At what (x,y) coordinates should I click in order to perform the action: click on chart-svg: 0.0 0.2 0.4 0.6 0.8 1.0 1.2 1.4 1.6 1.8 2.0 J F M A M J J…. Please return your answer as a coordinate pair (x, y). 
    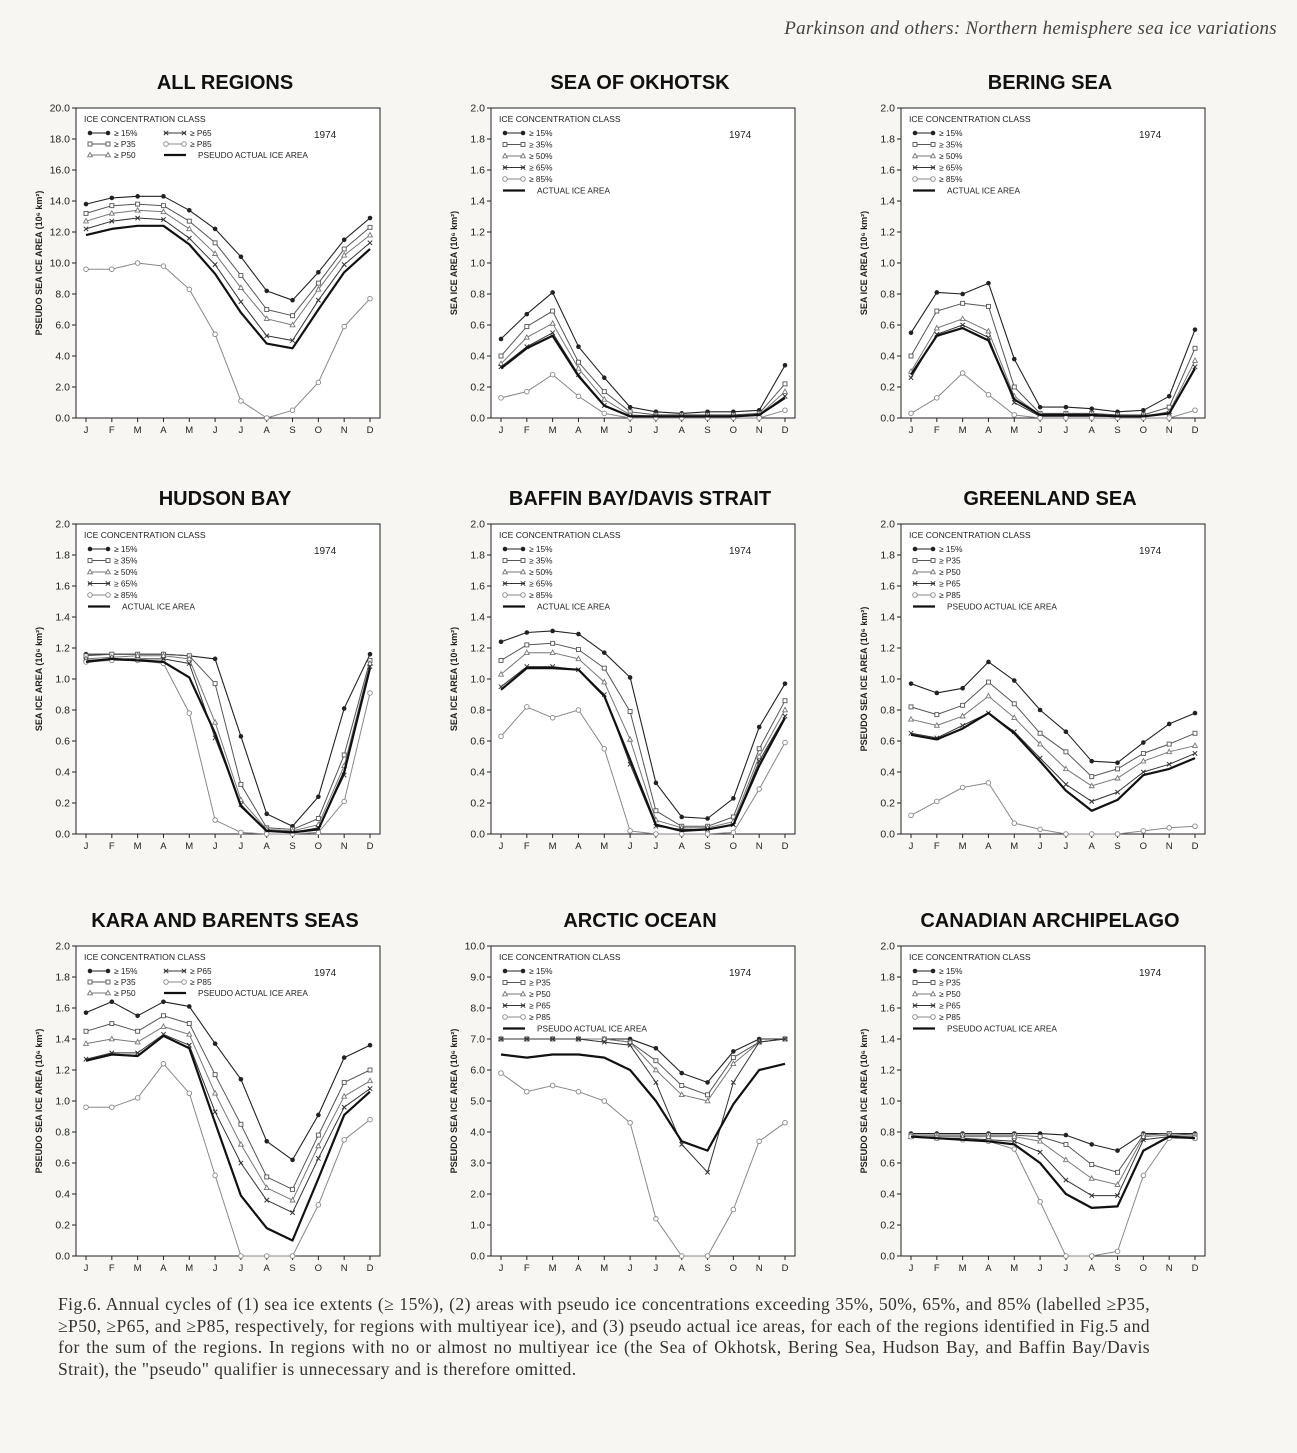
    Looking at the image, I should click on (622, 269).